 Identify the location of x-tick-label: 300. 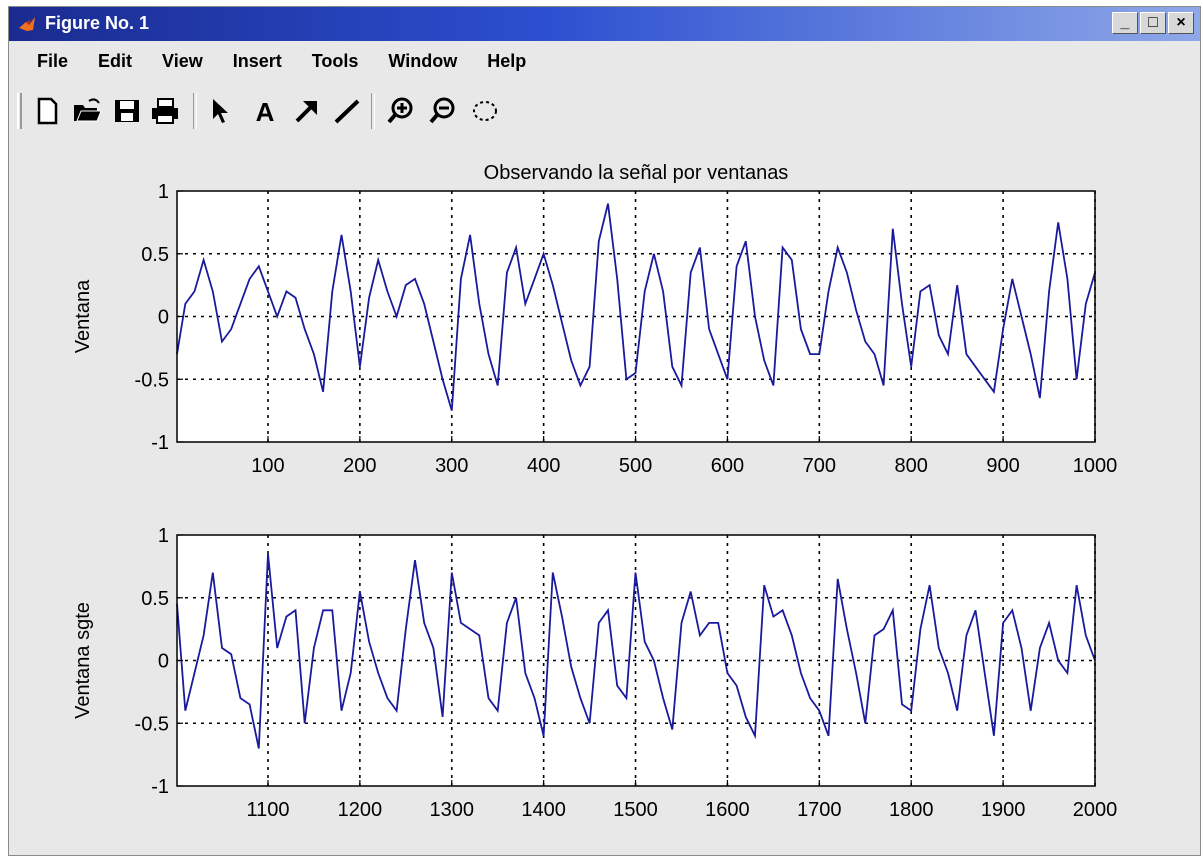
(451, 466).